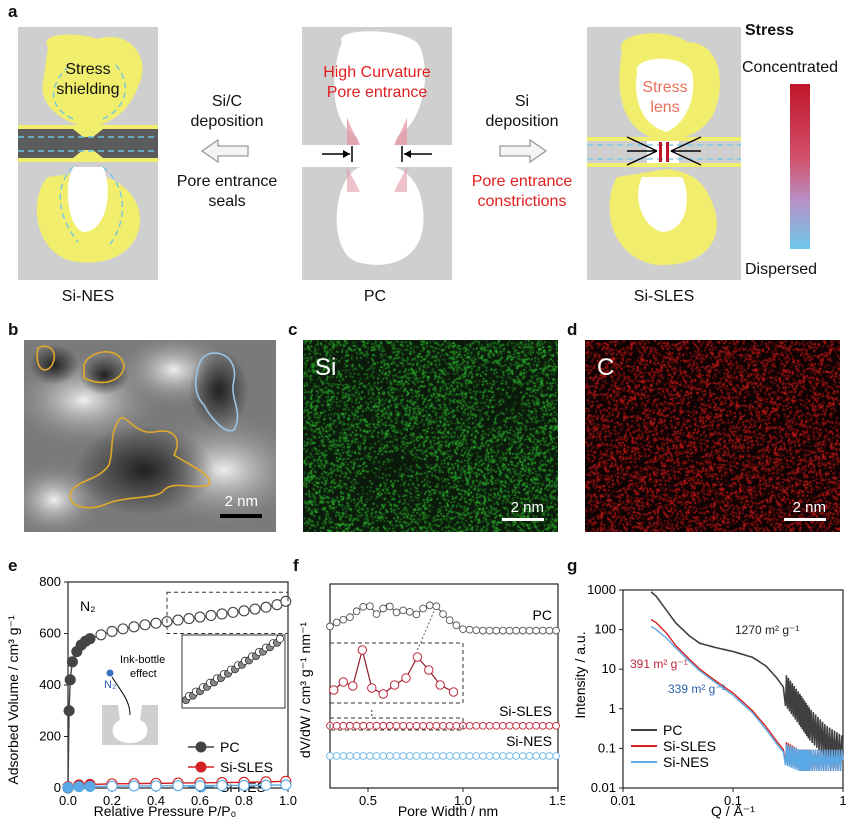 The height and width of the screenshot is (830, 865). Describe the element at coordinates (377, 72) in the screenshot. I see `pc-text-line1: High Curvature` at that location.